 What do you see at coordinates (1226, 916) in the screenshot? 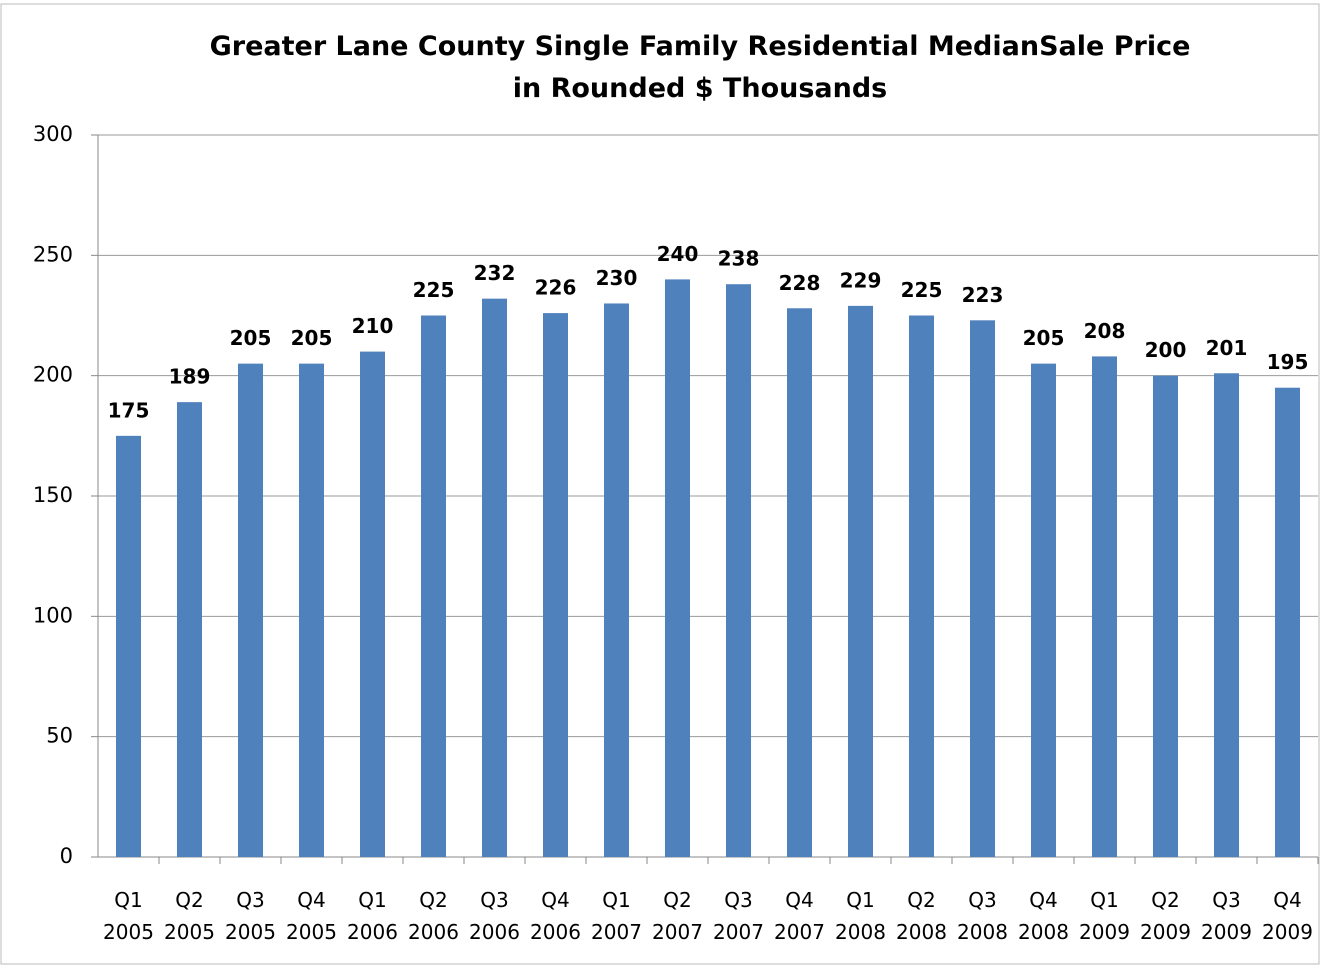
I see `x-tick-label: Q3 2009` at bounding box center [1226, 916].